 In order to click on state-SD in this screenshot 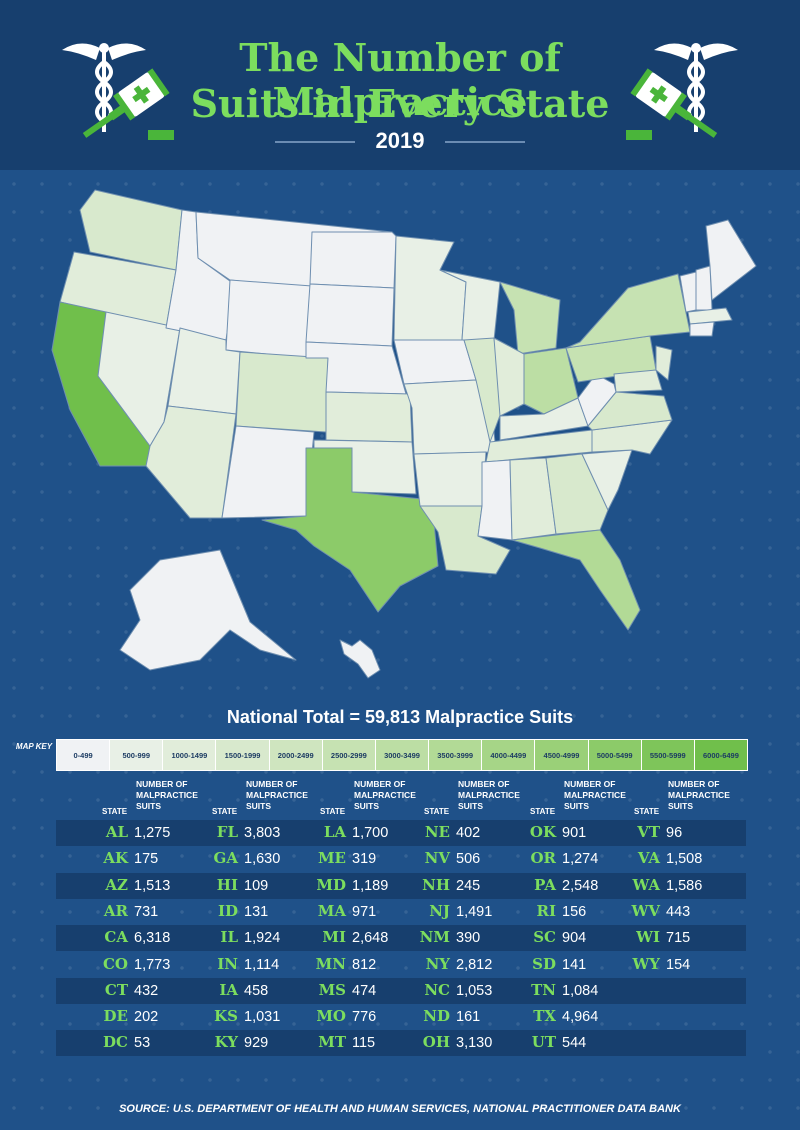, I will do `click(350, 315)`.